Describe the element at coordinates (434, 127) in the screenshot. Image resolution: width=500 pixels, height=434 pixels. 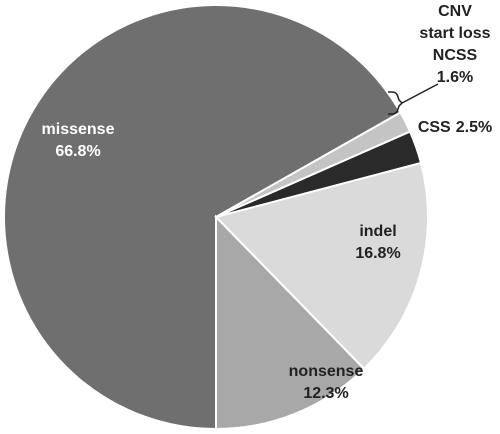
I see `category-label: CSS` at that location.